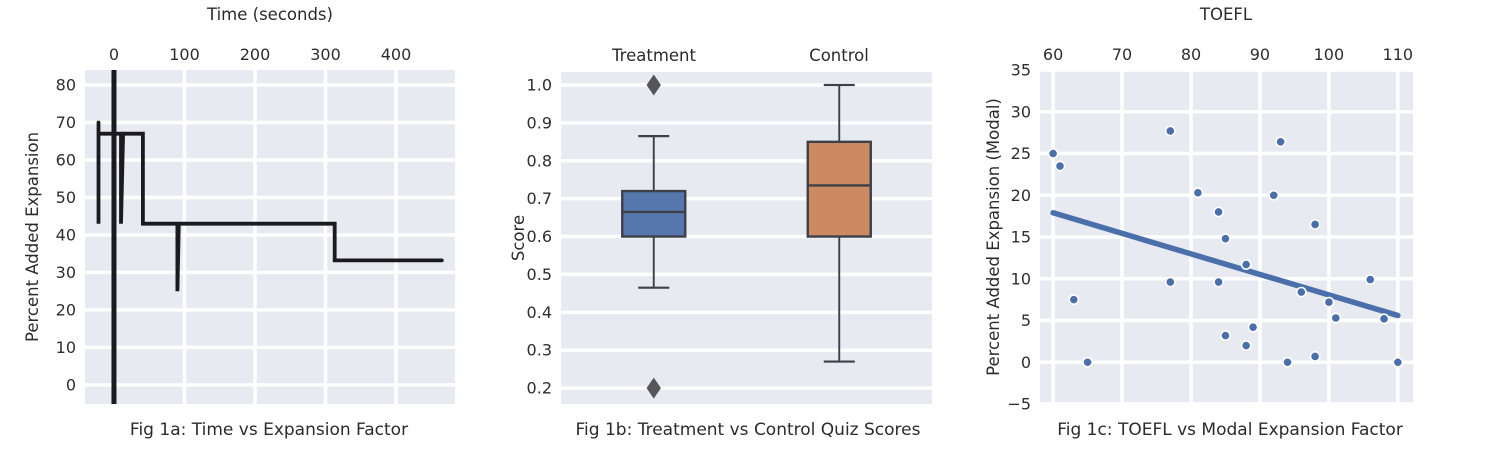  Describe the element at coordinates (66, 197) in the screenshot. I see `fig1a-ytick-label: 50` at that location.